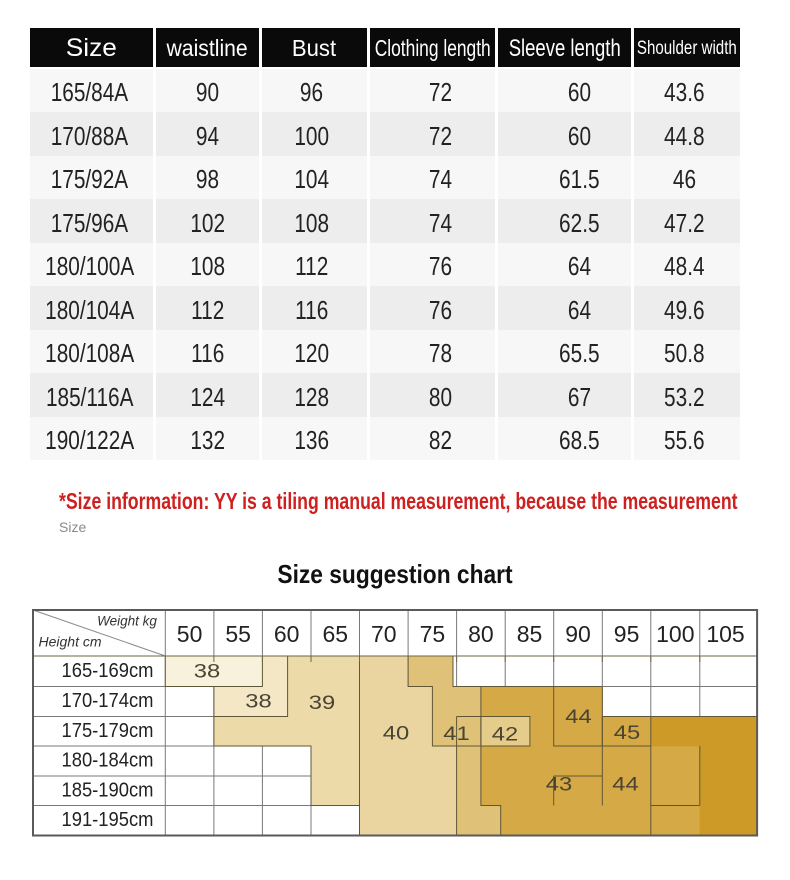 The image size is (790, 880). What do you see at coordinates (322, 702) in the screenshot?
I see `svg-text: 39` at bounding box center [322, 702].